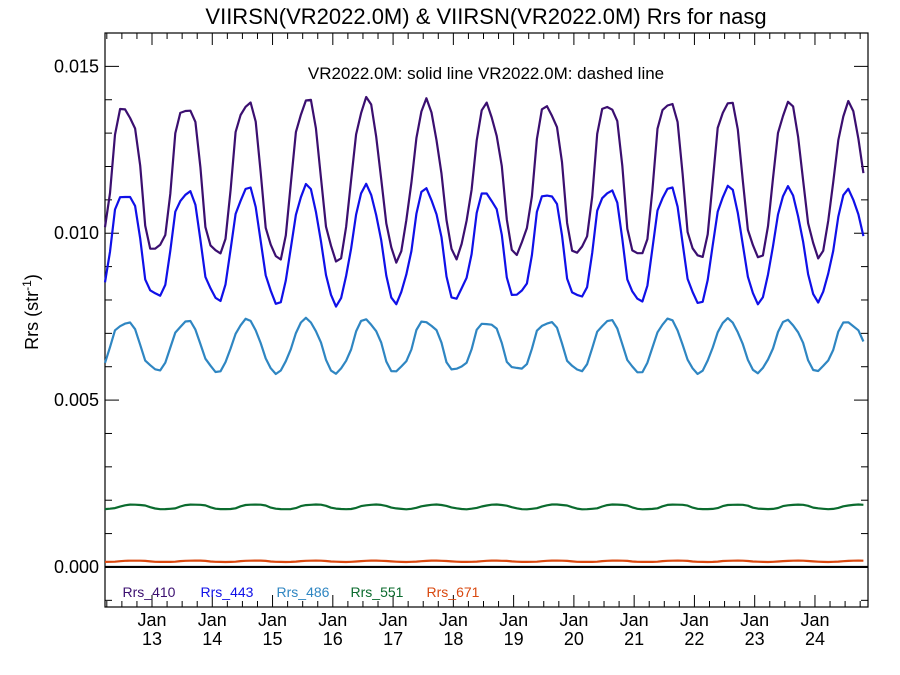 This screenshot has width=900, height=675. What do you see at coordinates (377, 592) in the screenshot?
I see `legend-item: Rrs_551` at bounding box center [377, 592].